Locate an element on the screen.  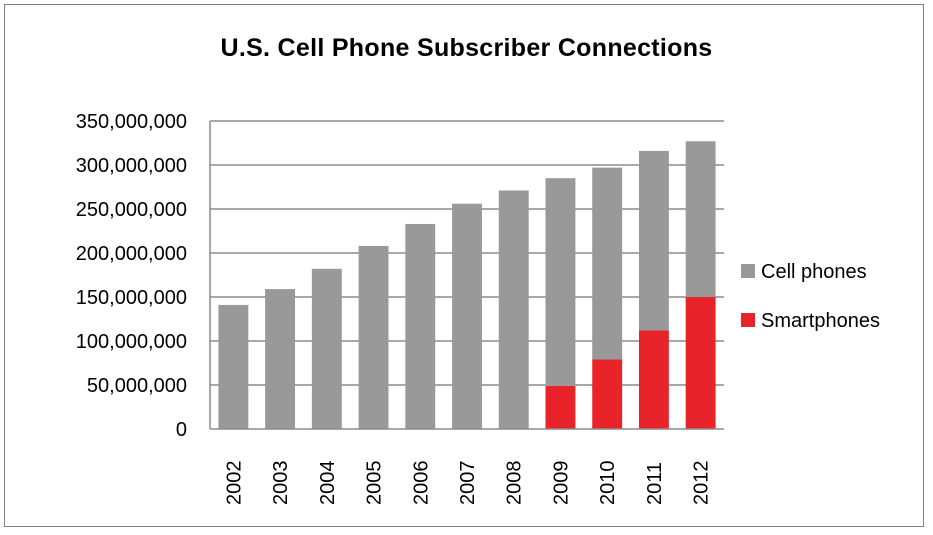
x-tick-label: 2009 is located at coordinates (561, 483).